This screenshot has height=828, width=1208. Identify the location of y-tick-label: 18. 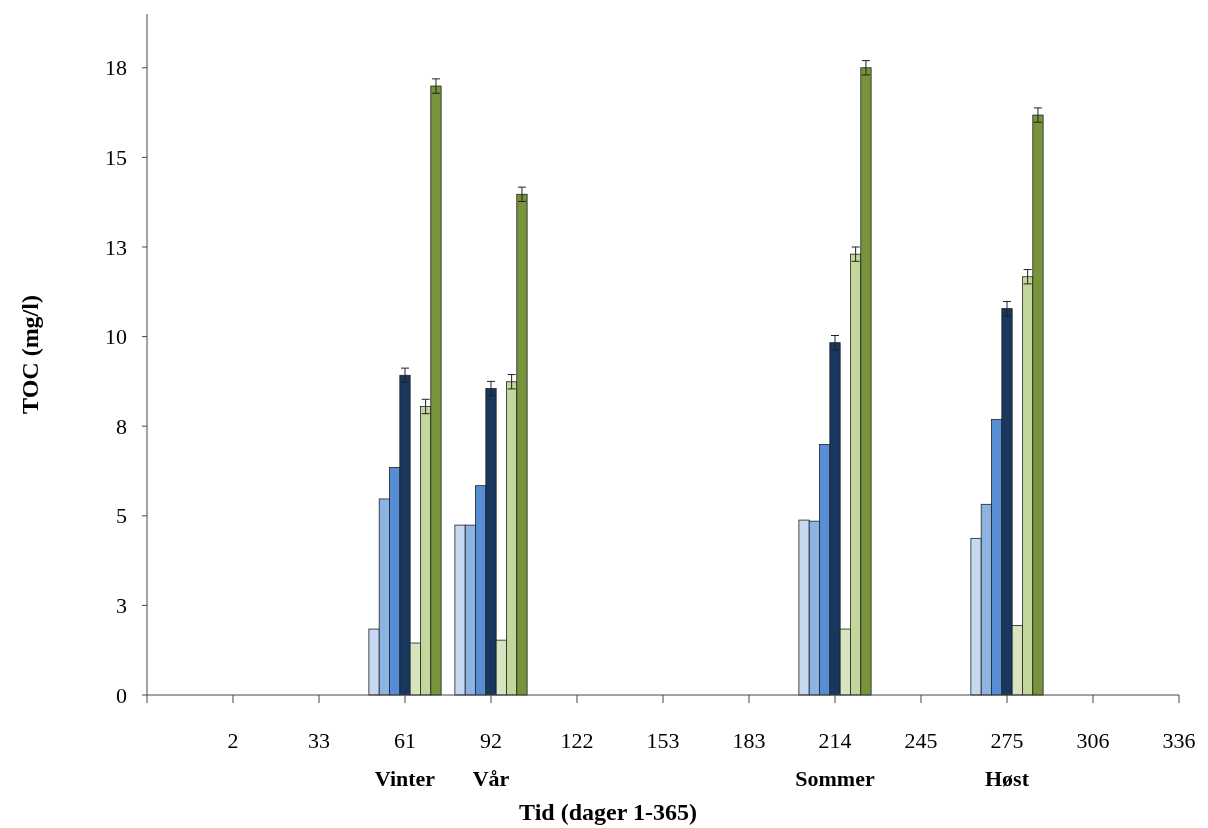
(116, 68).